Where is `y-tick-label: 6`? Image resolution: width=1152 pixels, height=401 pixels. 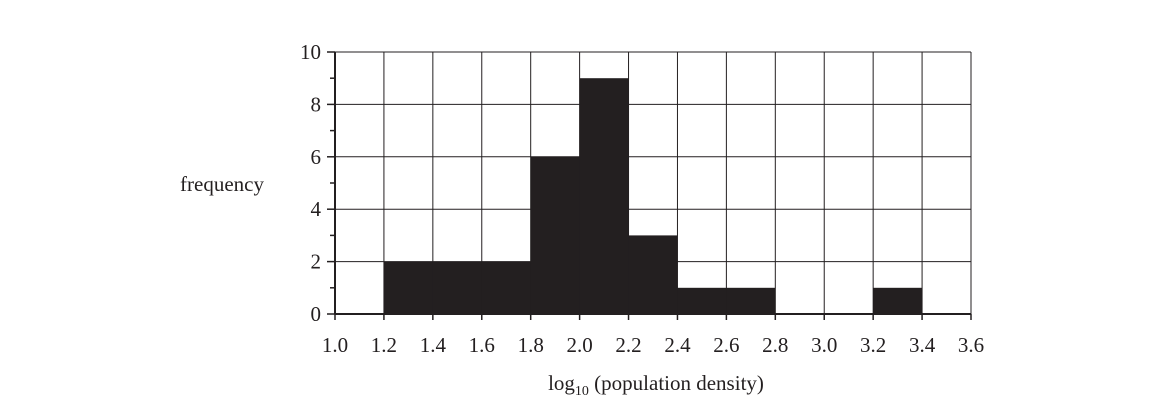
y-tick-label: 6 is located at coordinates (316, 157).